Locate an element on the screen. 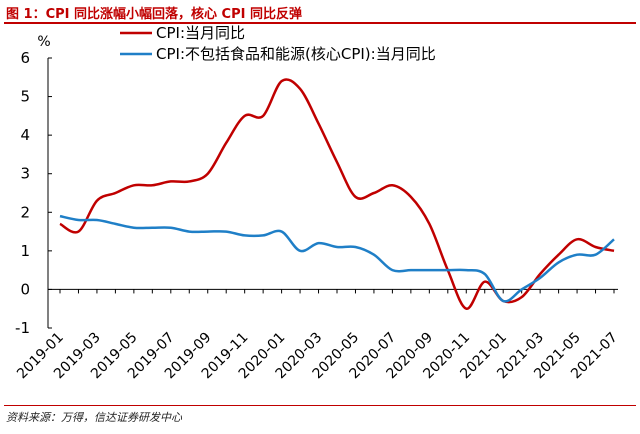  y-tick-label: 6 is located at coordinates (25, 58).